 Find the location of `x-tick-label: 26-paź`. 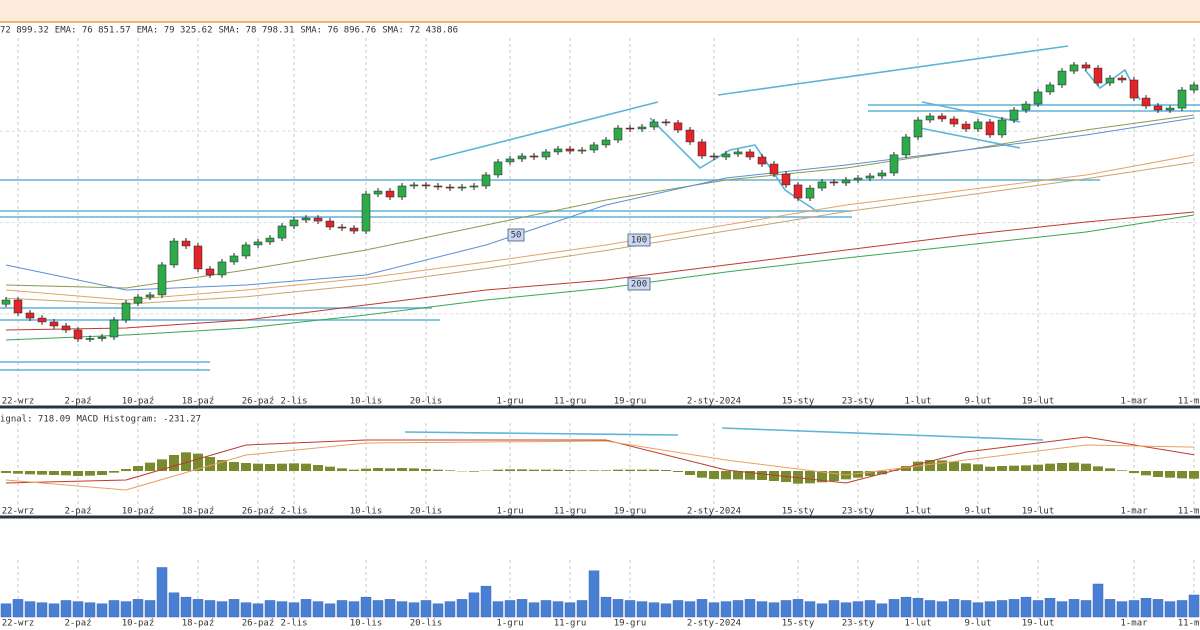

x-tick-label: 26-paź is located at coordinates (258, 402).